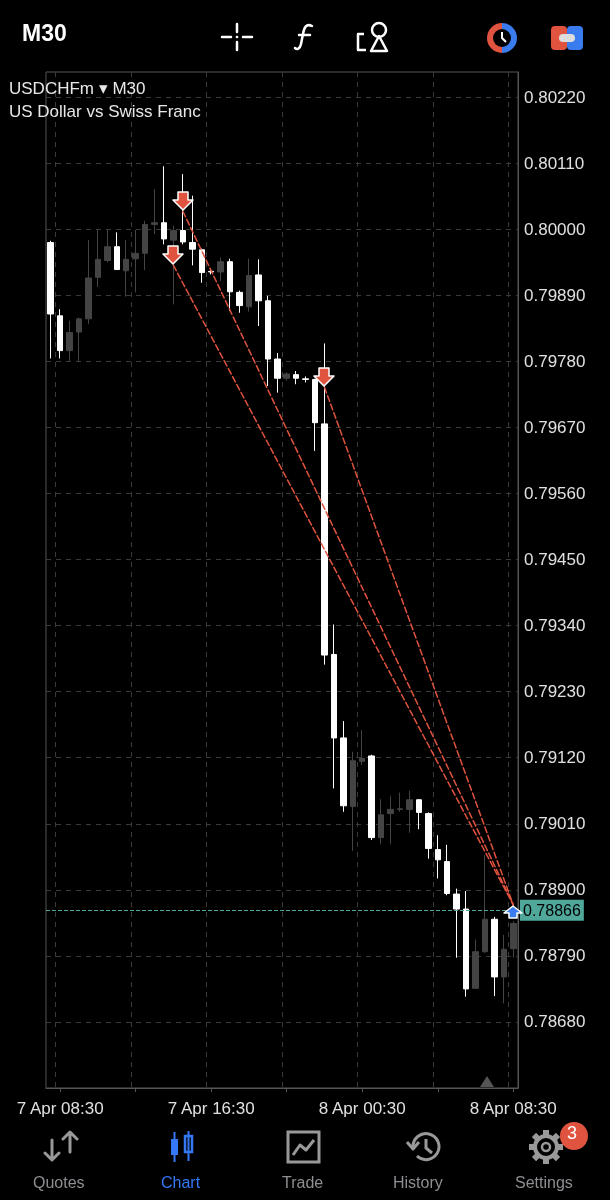 This screenshot has width=610, height=1200. What do you see at coordinates (555, 824) in the screenshot?
I see `y-tick-label: 0.79010` at bounding box center [555, 824].